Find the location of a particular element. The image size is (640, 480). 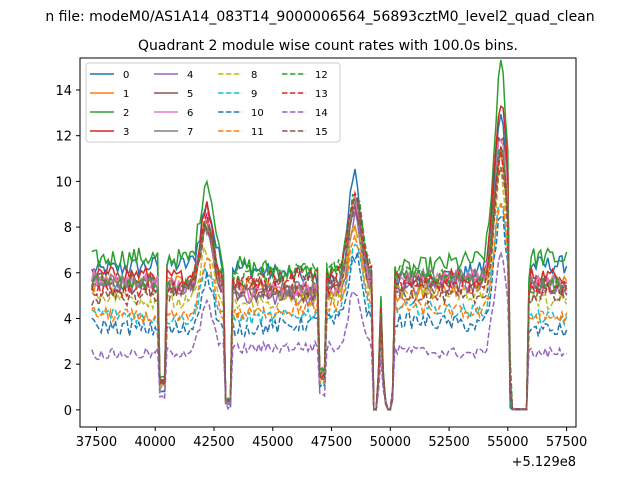

x-tick-label: 55000 is located at coordinates (507, 442).